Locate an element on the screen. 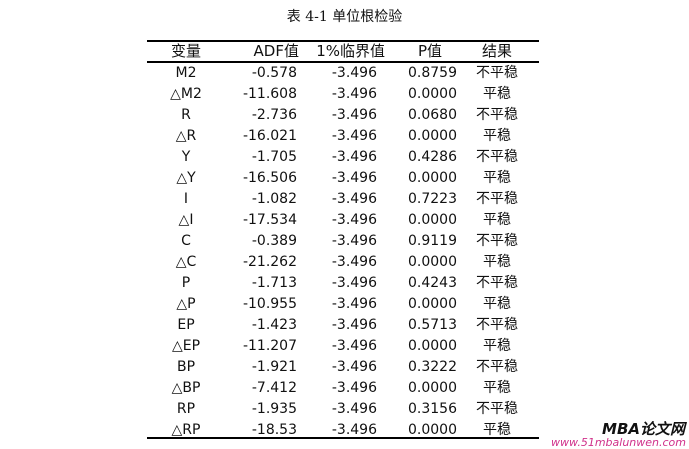 The width and height of the screenshot is (689, 449). table-row: I -1.082 -3.496 0.7223 不平稳 is located at coordinates (343, 199).